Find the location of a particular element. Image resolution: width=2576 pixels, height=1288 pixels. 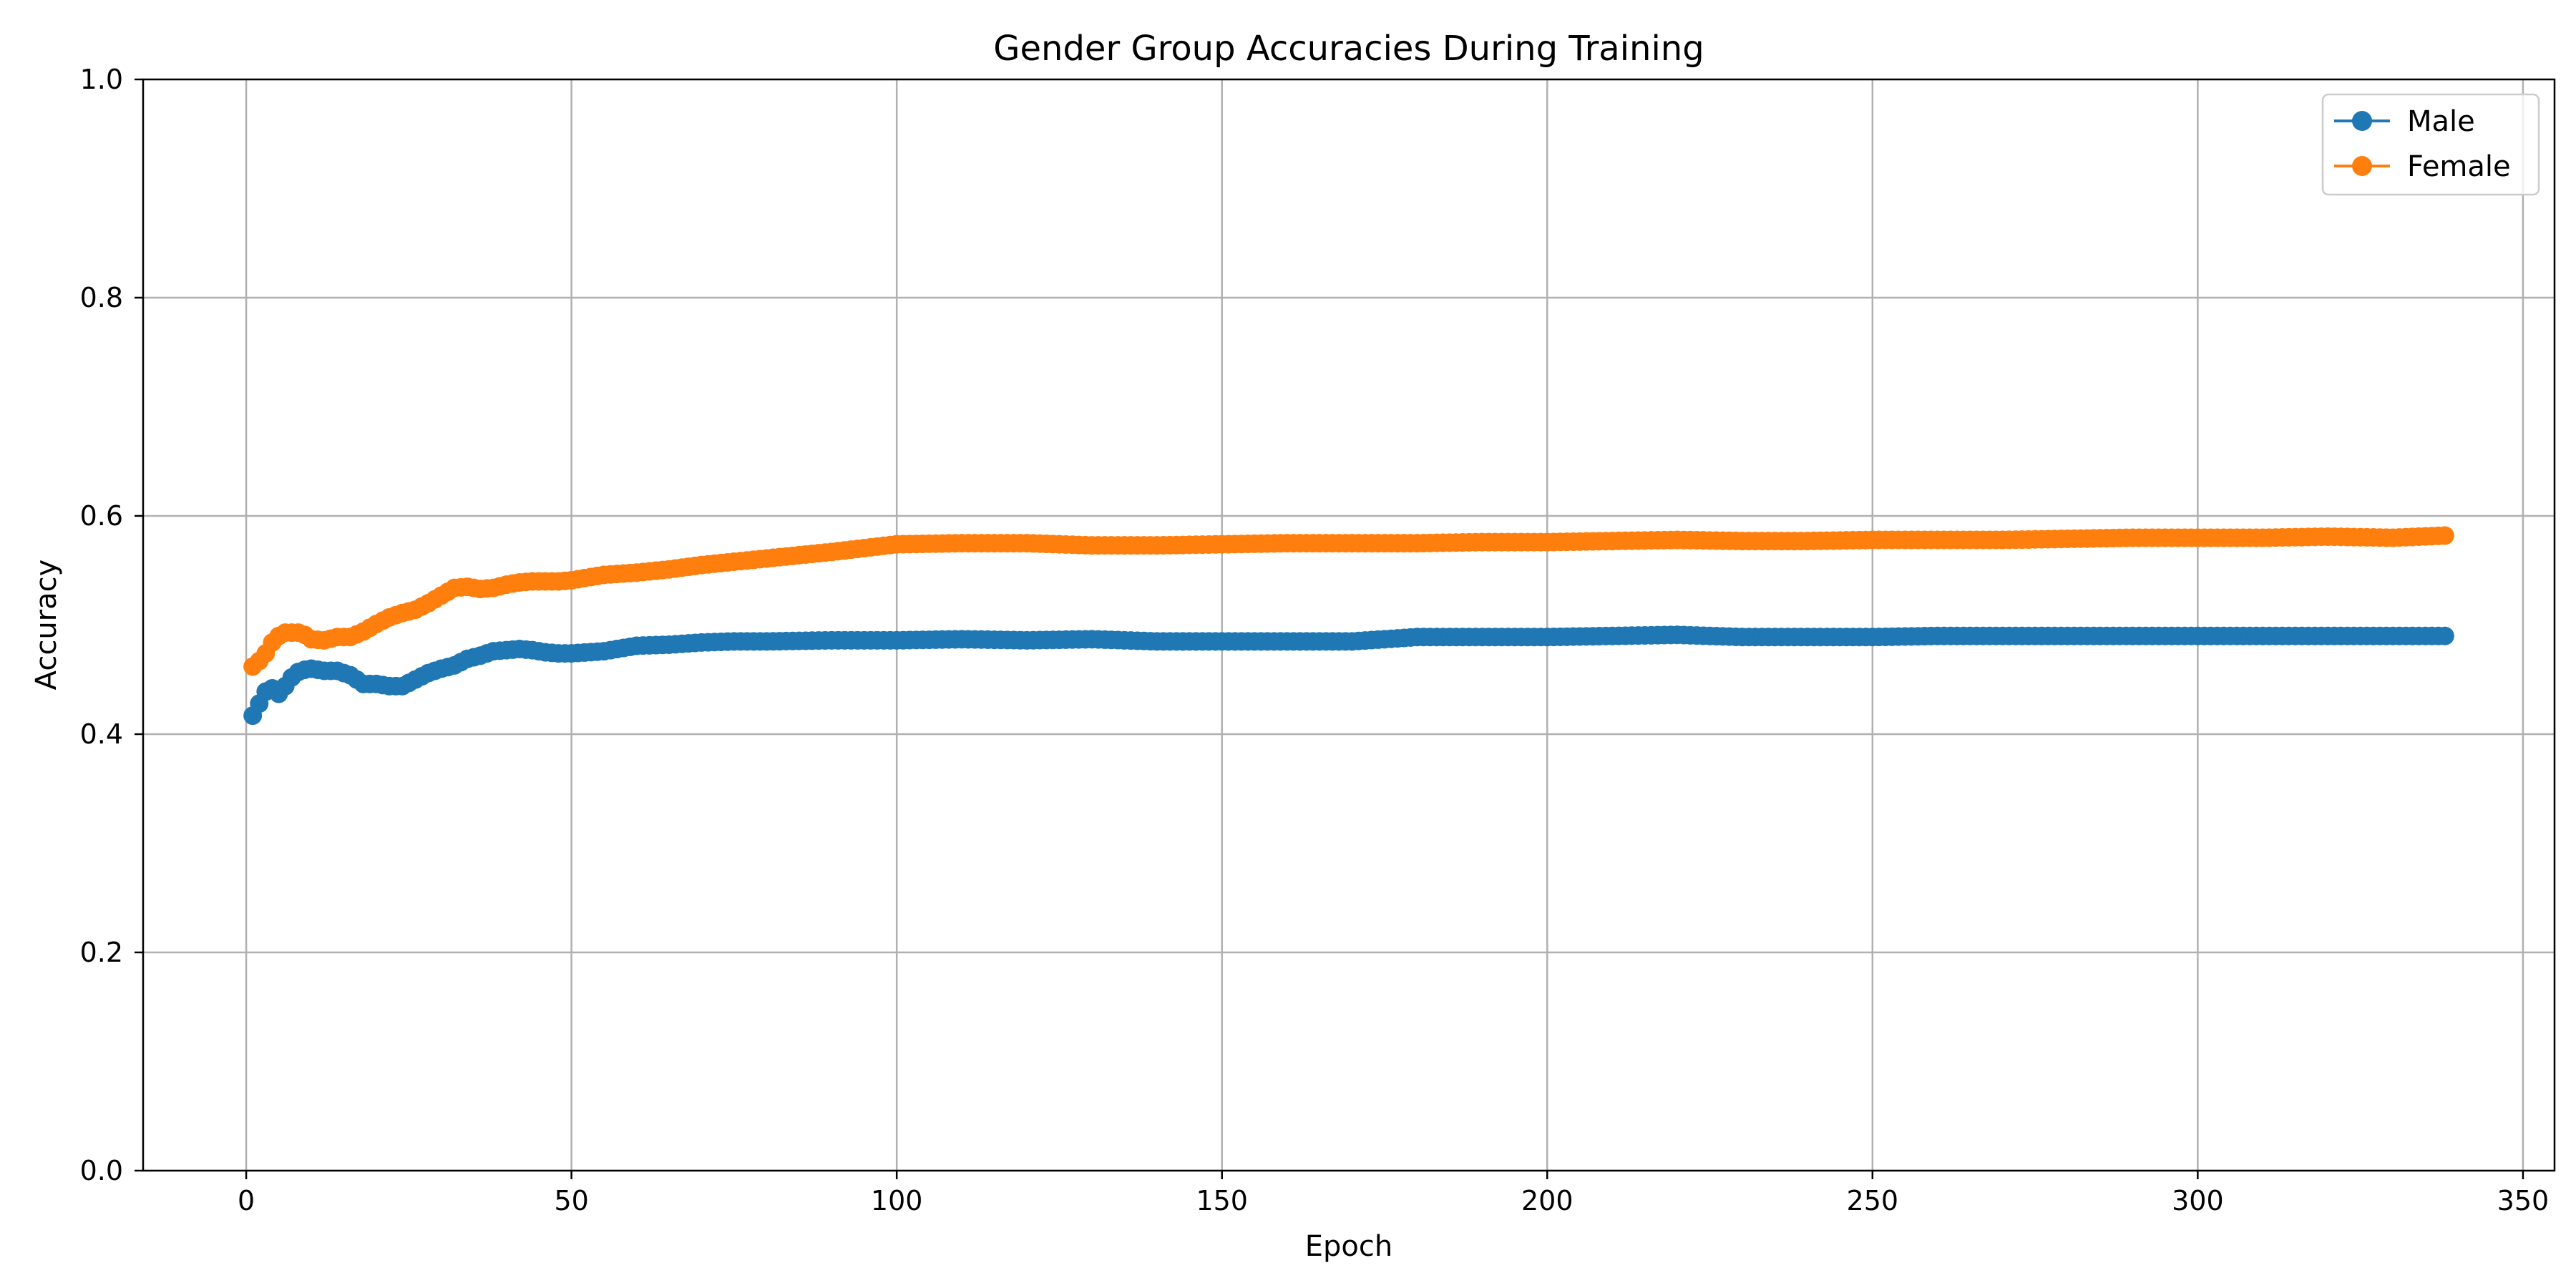

series-male is located at coordinates (1348, 675).